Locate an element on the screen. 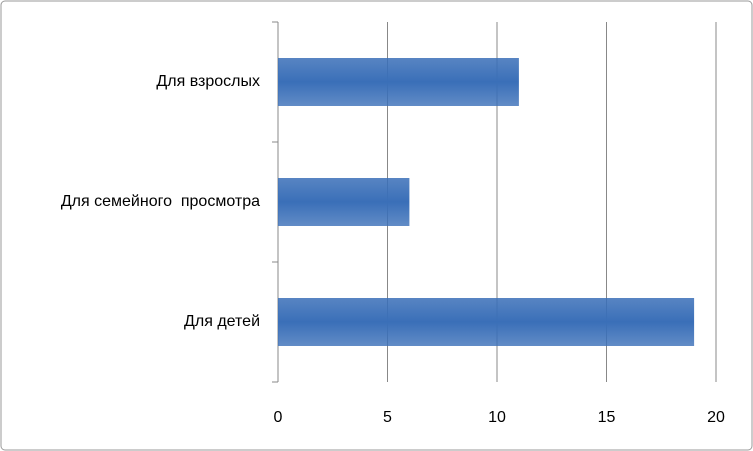 The height and width of the screenshot is (451, 753). x-tick-label: 5 is located at coordinates (387, 417).